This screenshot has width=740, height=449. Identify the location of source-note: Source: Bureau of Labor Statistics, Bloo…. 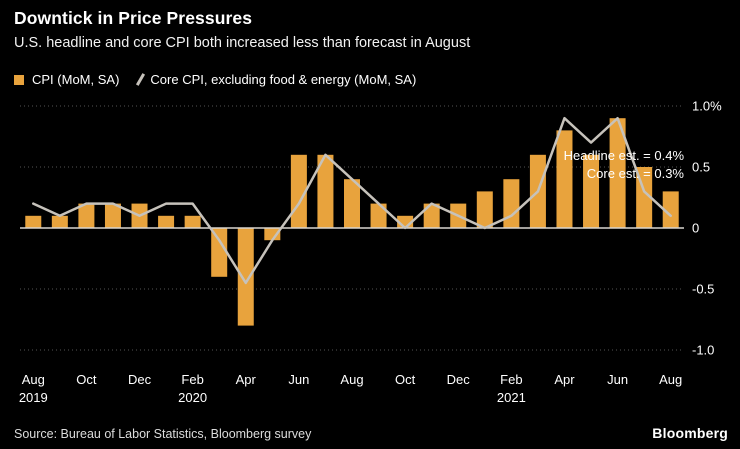
(163, 434).